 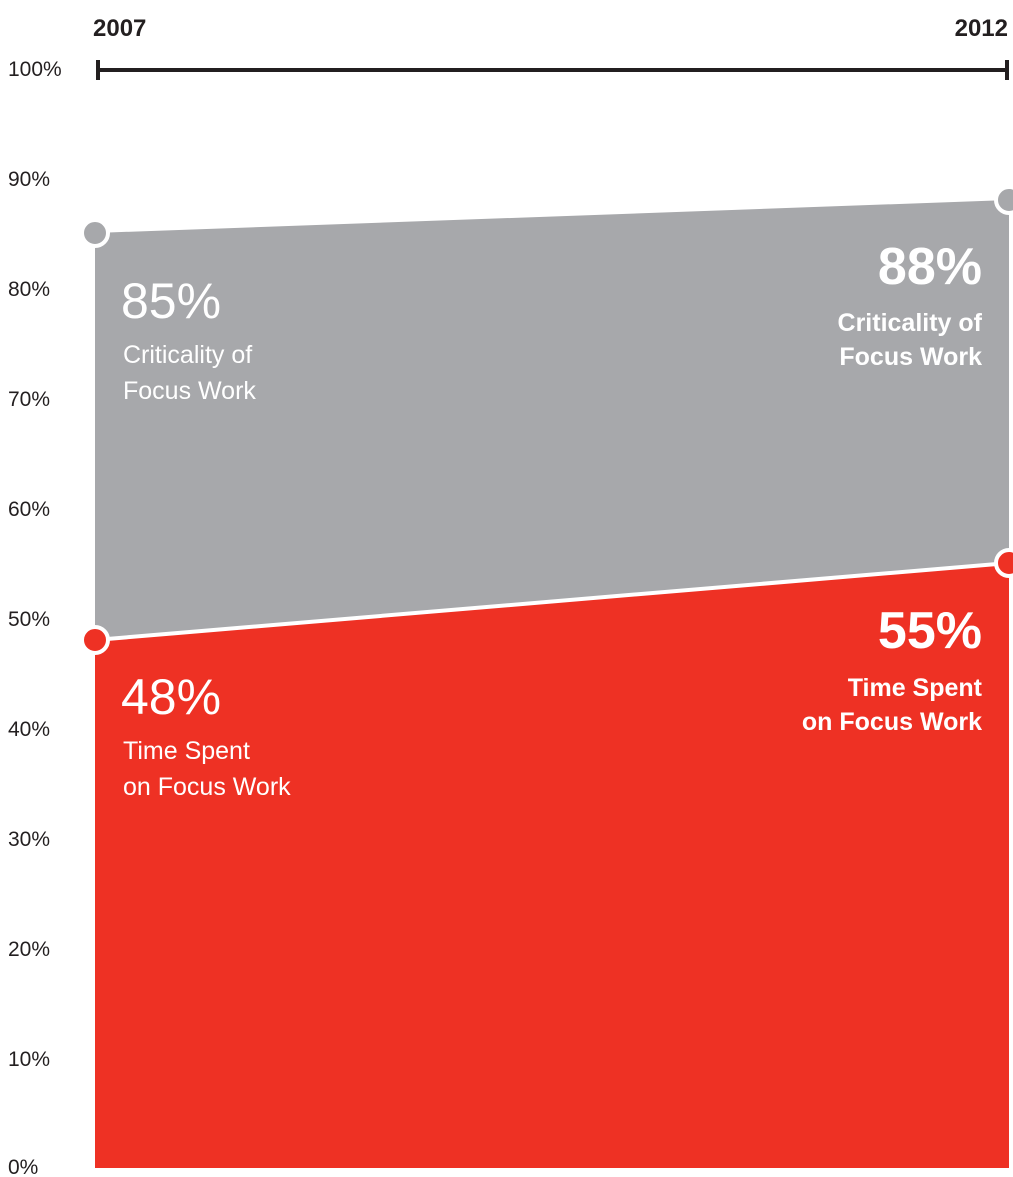 I want to click on y-tick-label: 80%, so click(x=29, y=289).